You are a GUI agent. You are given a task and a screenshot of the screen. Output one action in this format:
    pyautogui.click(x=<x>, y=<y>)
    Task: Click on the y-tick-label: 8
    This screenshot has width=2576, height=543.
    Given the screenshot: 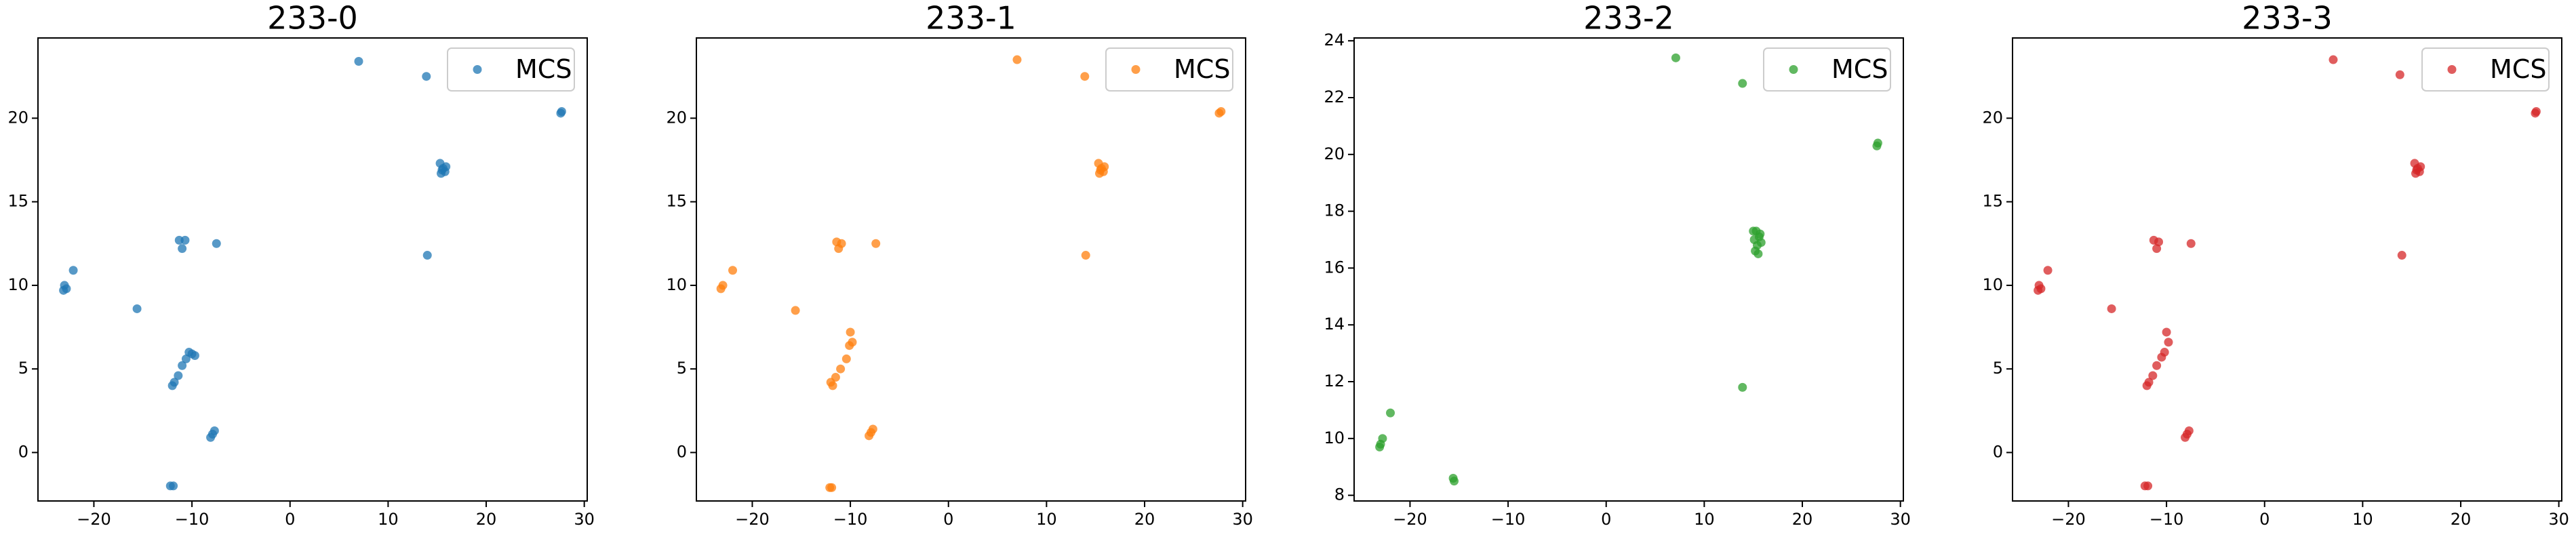 What is the action you would take?
    pyautogui.click(x=1339, y=494)
    